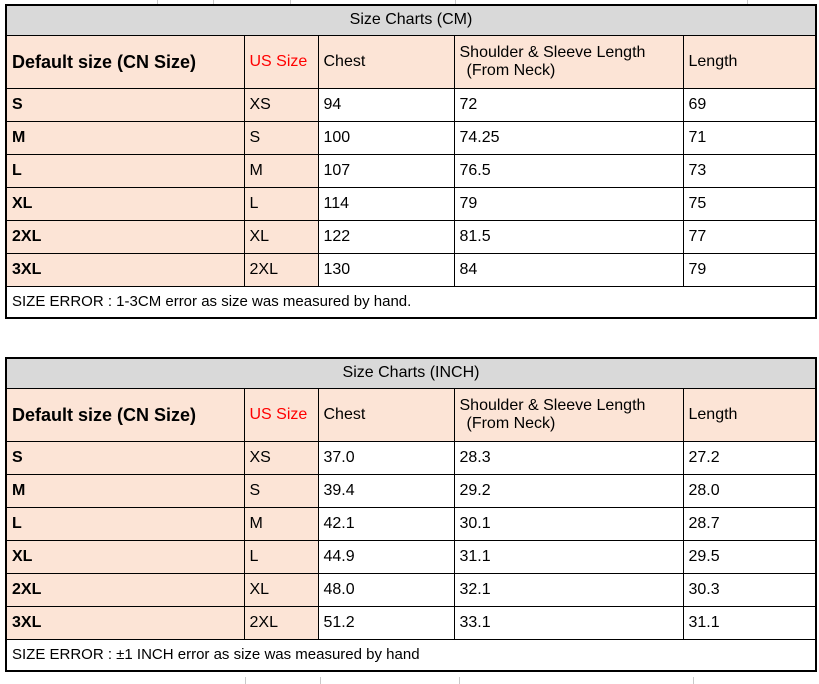 This screenshot has height=684, width=819. Describe the element at coordinates (749, 557) in the screenshot. I see `cell-length: 29.5` at that location.